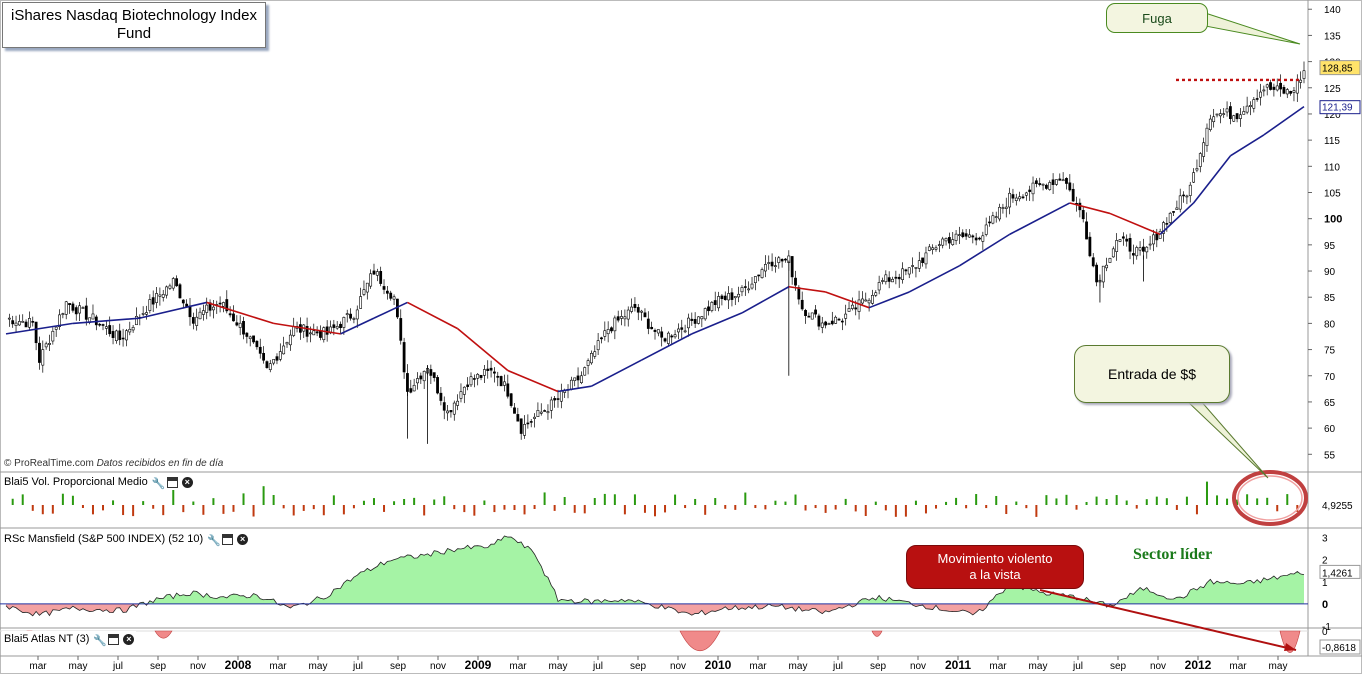 The image size is (1362, 674). Describe the element at coordinates (1330, 429) in the screenshot. I see `y-tick-label: 60` at that location.